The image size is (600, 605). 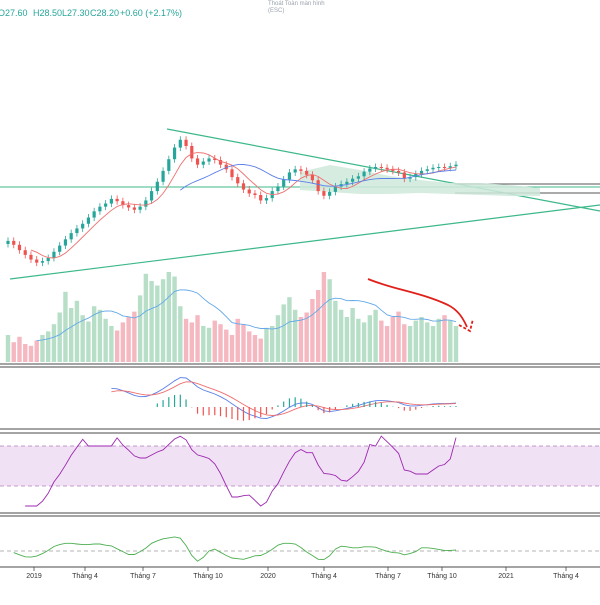 I want to click on annotation-arrowhead, so click(x=466, y=325).